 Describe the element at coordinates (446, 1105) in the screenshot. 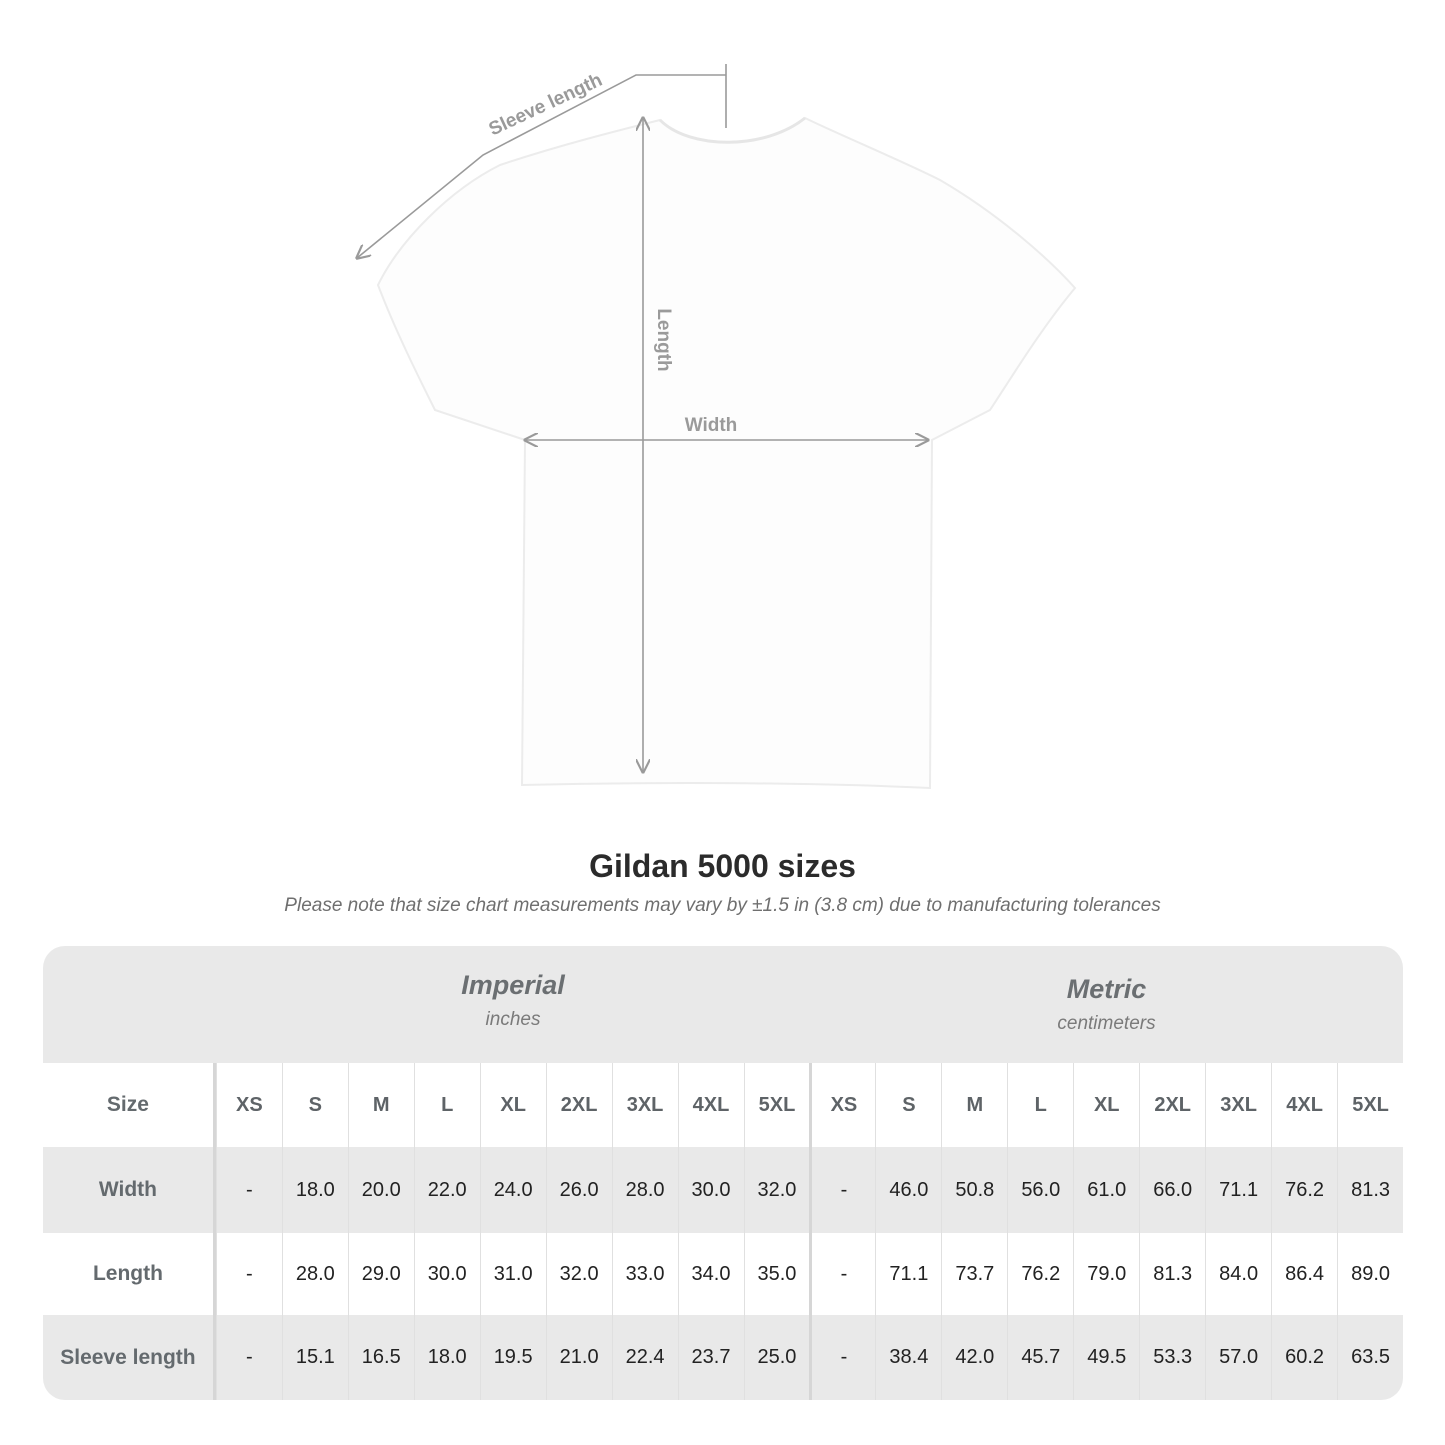

I see `size-header-imperial: L` at that location.